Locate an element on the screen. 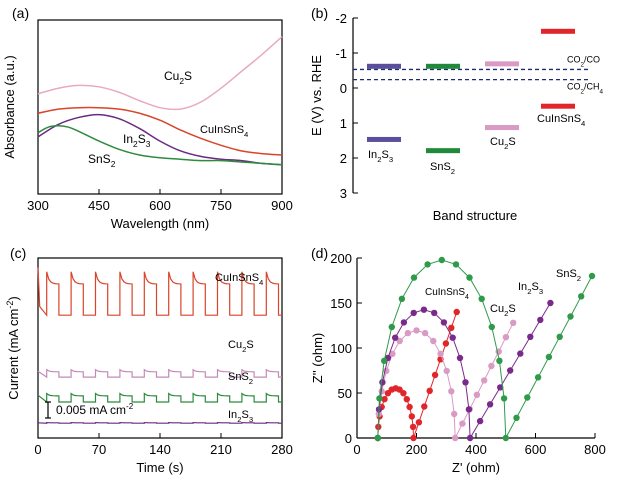 This screenshot has height=482, width=629. panel-c-label-CuInSnS4: CuInSnS4 is located at coordinates (239, 279).